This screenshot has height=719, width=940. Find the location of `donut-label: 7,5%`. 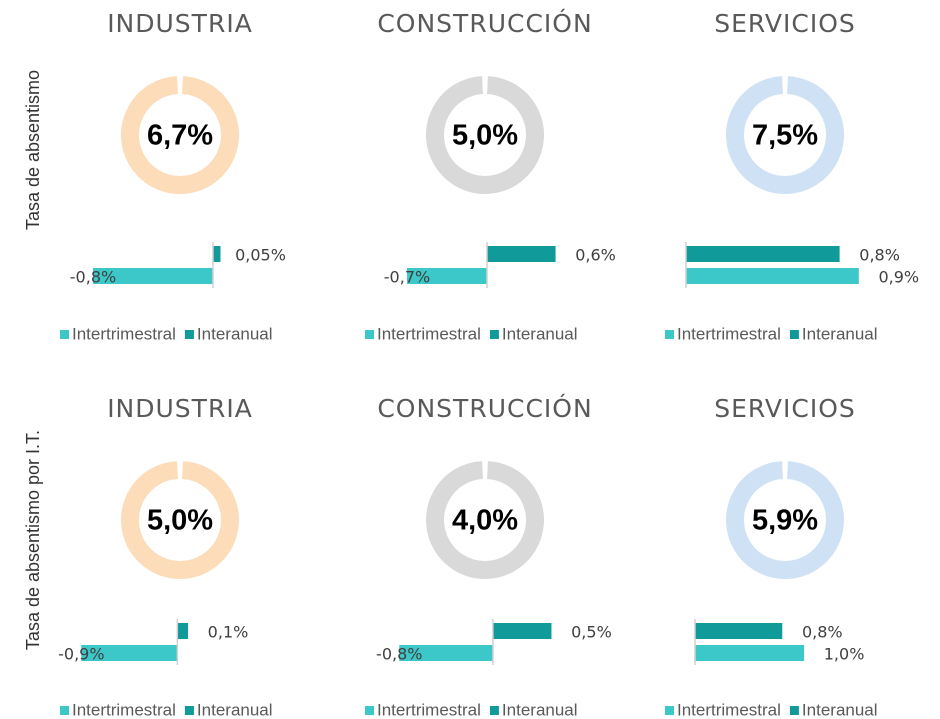

donut-label: 7,5% is located at coordinates (785, 136).